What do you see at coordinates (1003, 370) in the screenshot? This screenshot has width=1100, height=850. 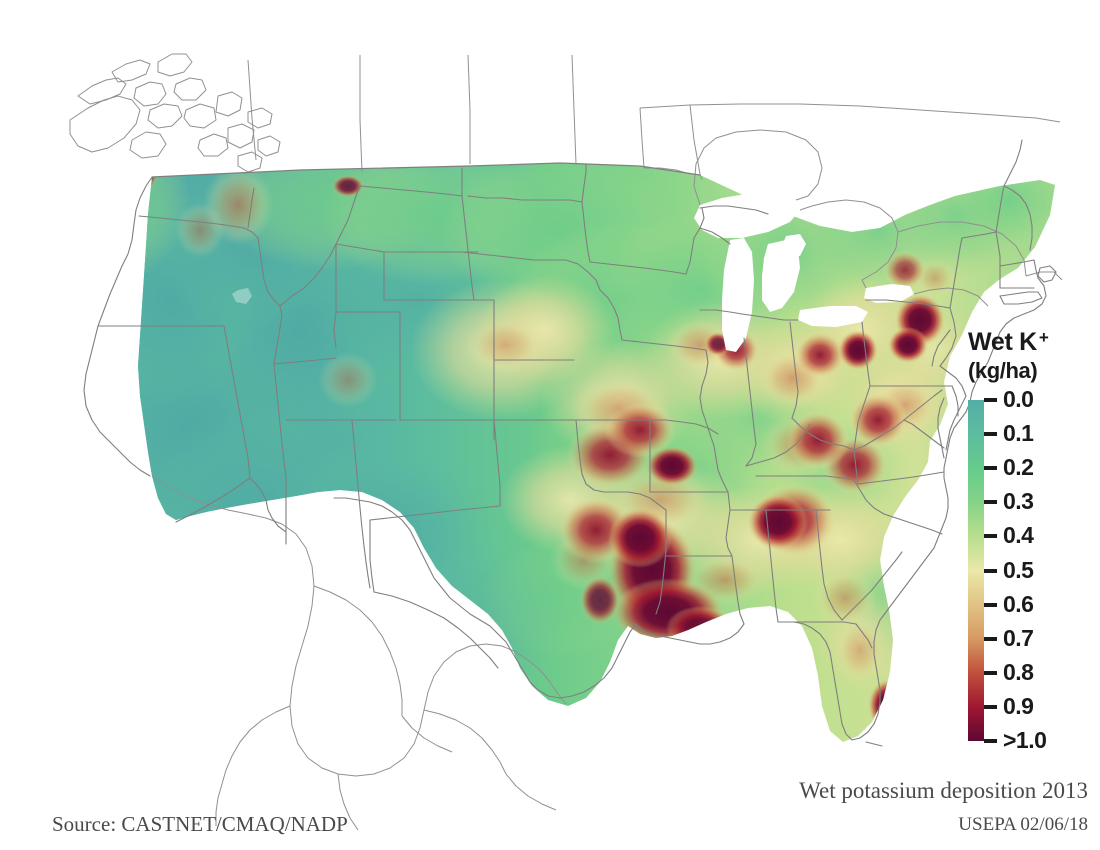 I see `legend-units: (kg/ha)` at bounding box center [1003, 370].